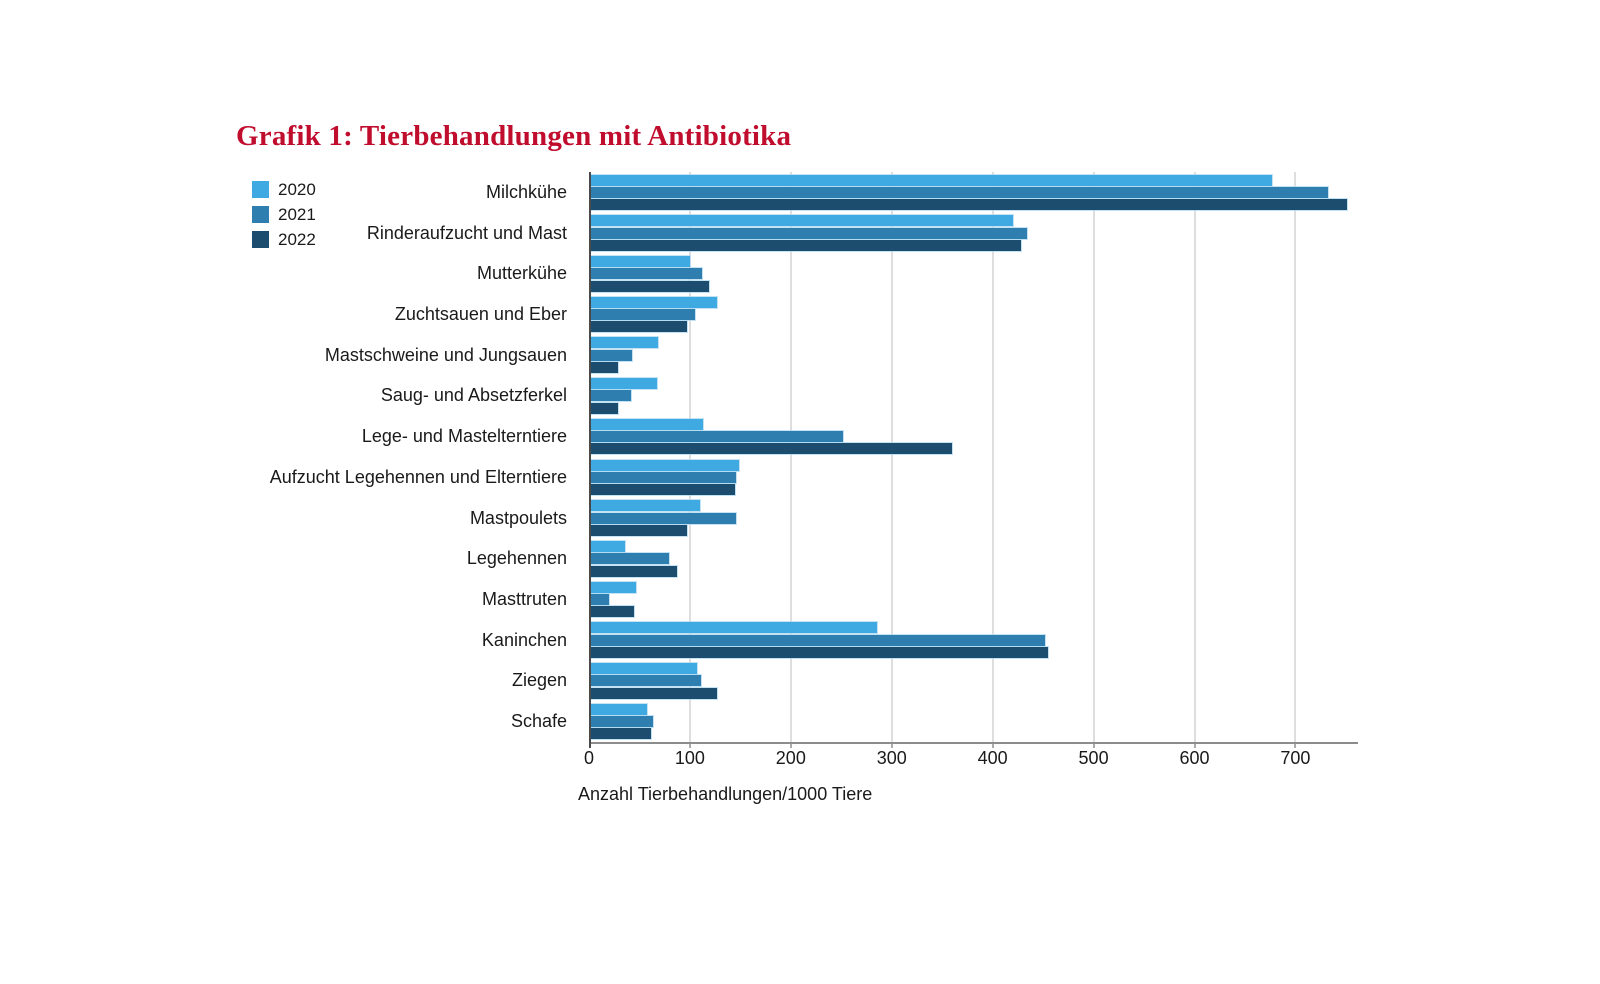  Describe the element at coordinates (1194, 758) in the screenshot. I see `x-tick-label: 600` at that location.